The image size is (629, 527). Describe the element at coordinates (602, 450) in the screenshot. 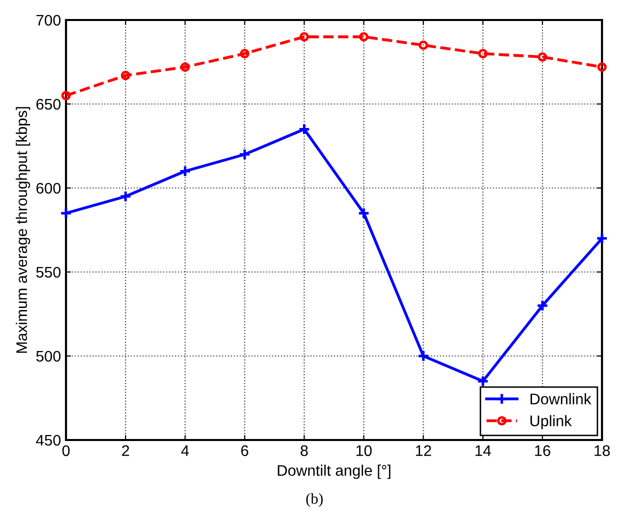

I see `x-tick-label: 18` at that location.